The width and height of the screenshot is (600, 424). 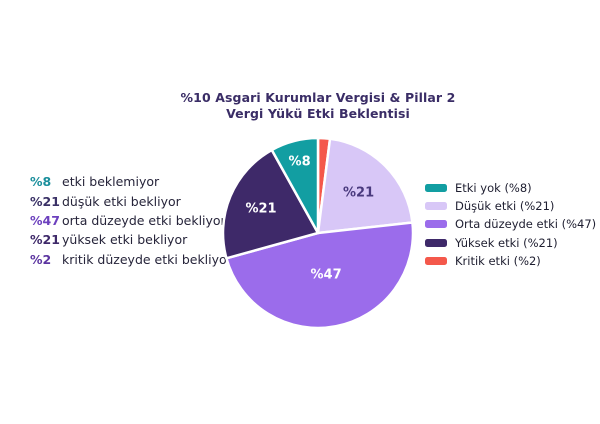 I want to click on legend-swatch-darkpurple, so click(x=436, y=242).